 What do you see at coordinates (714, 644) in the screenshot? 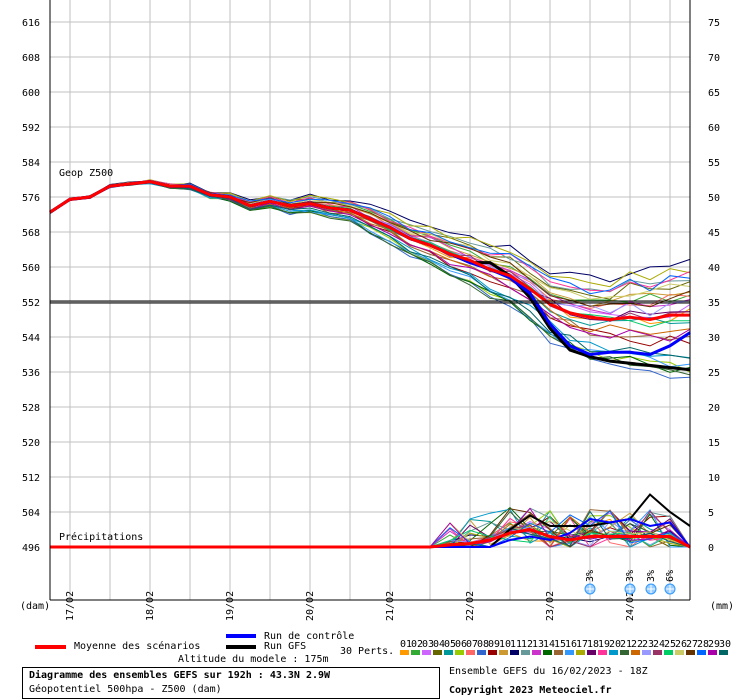
I see `member-number: 29` at bounding box center [714, 644].